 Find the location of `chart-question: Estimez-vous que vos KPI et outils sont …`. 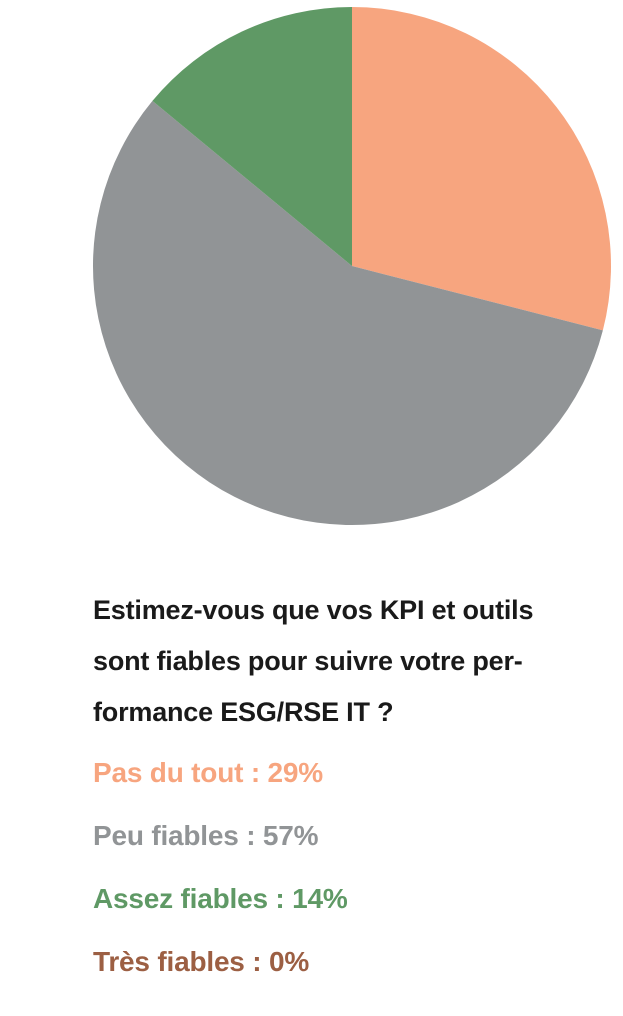

chart-question: Estimez-vous que vos KPI et outils sont … is located at coordinates (355, 661).